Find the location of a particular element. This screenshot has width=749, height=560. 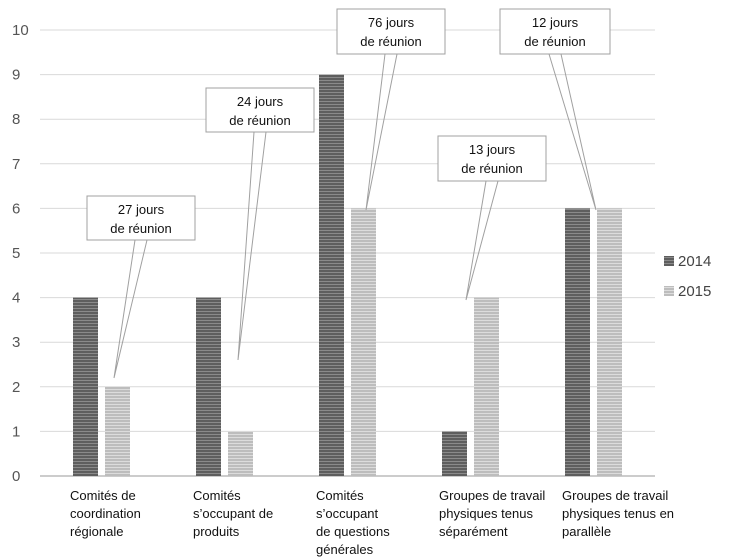

legend: 2014 2015 is located at coordinates (687, 276).